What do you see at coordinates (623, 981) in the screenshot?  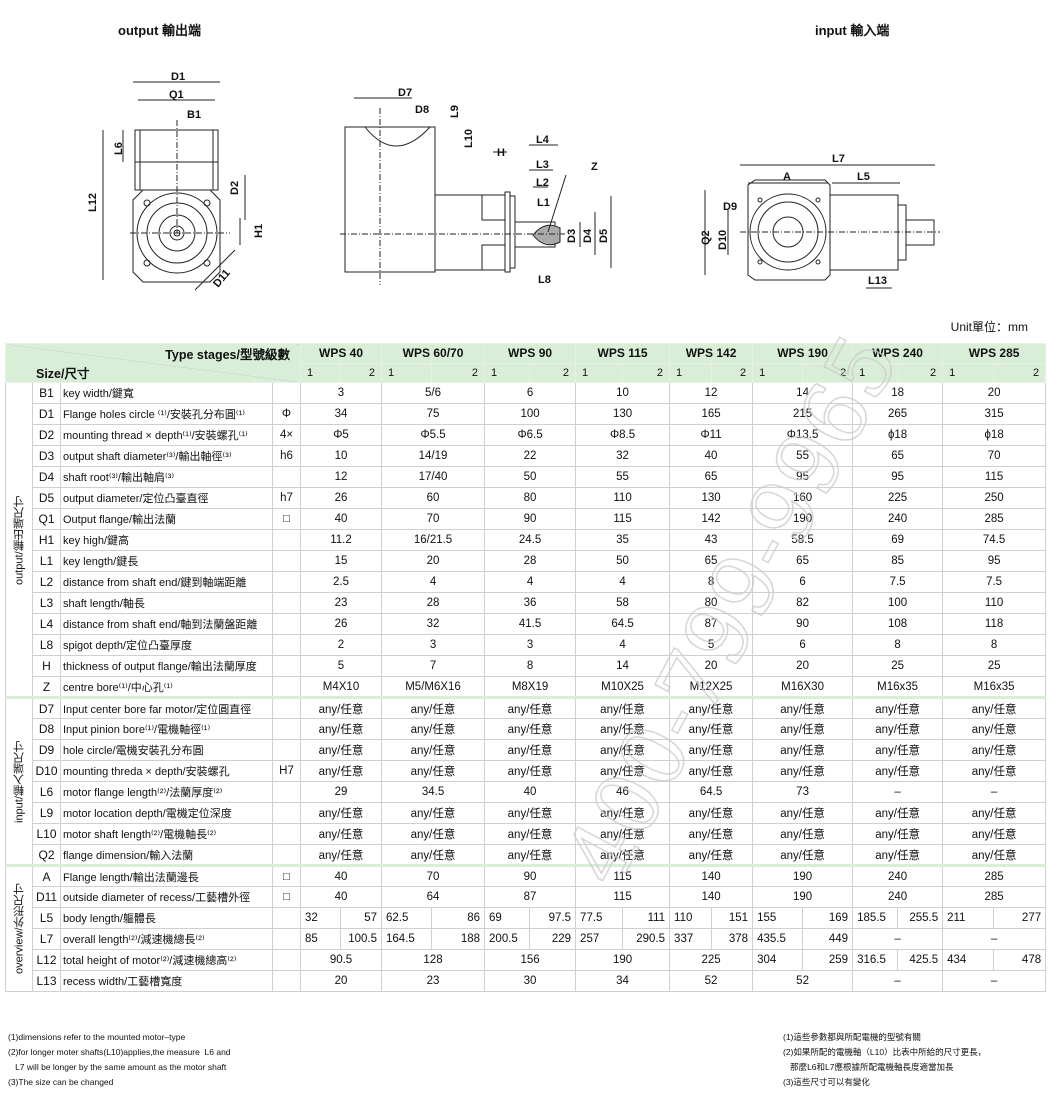 I see `value-cell: 34` at bounding box center [623, 981].